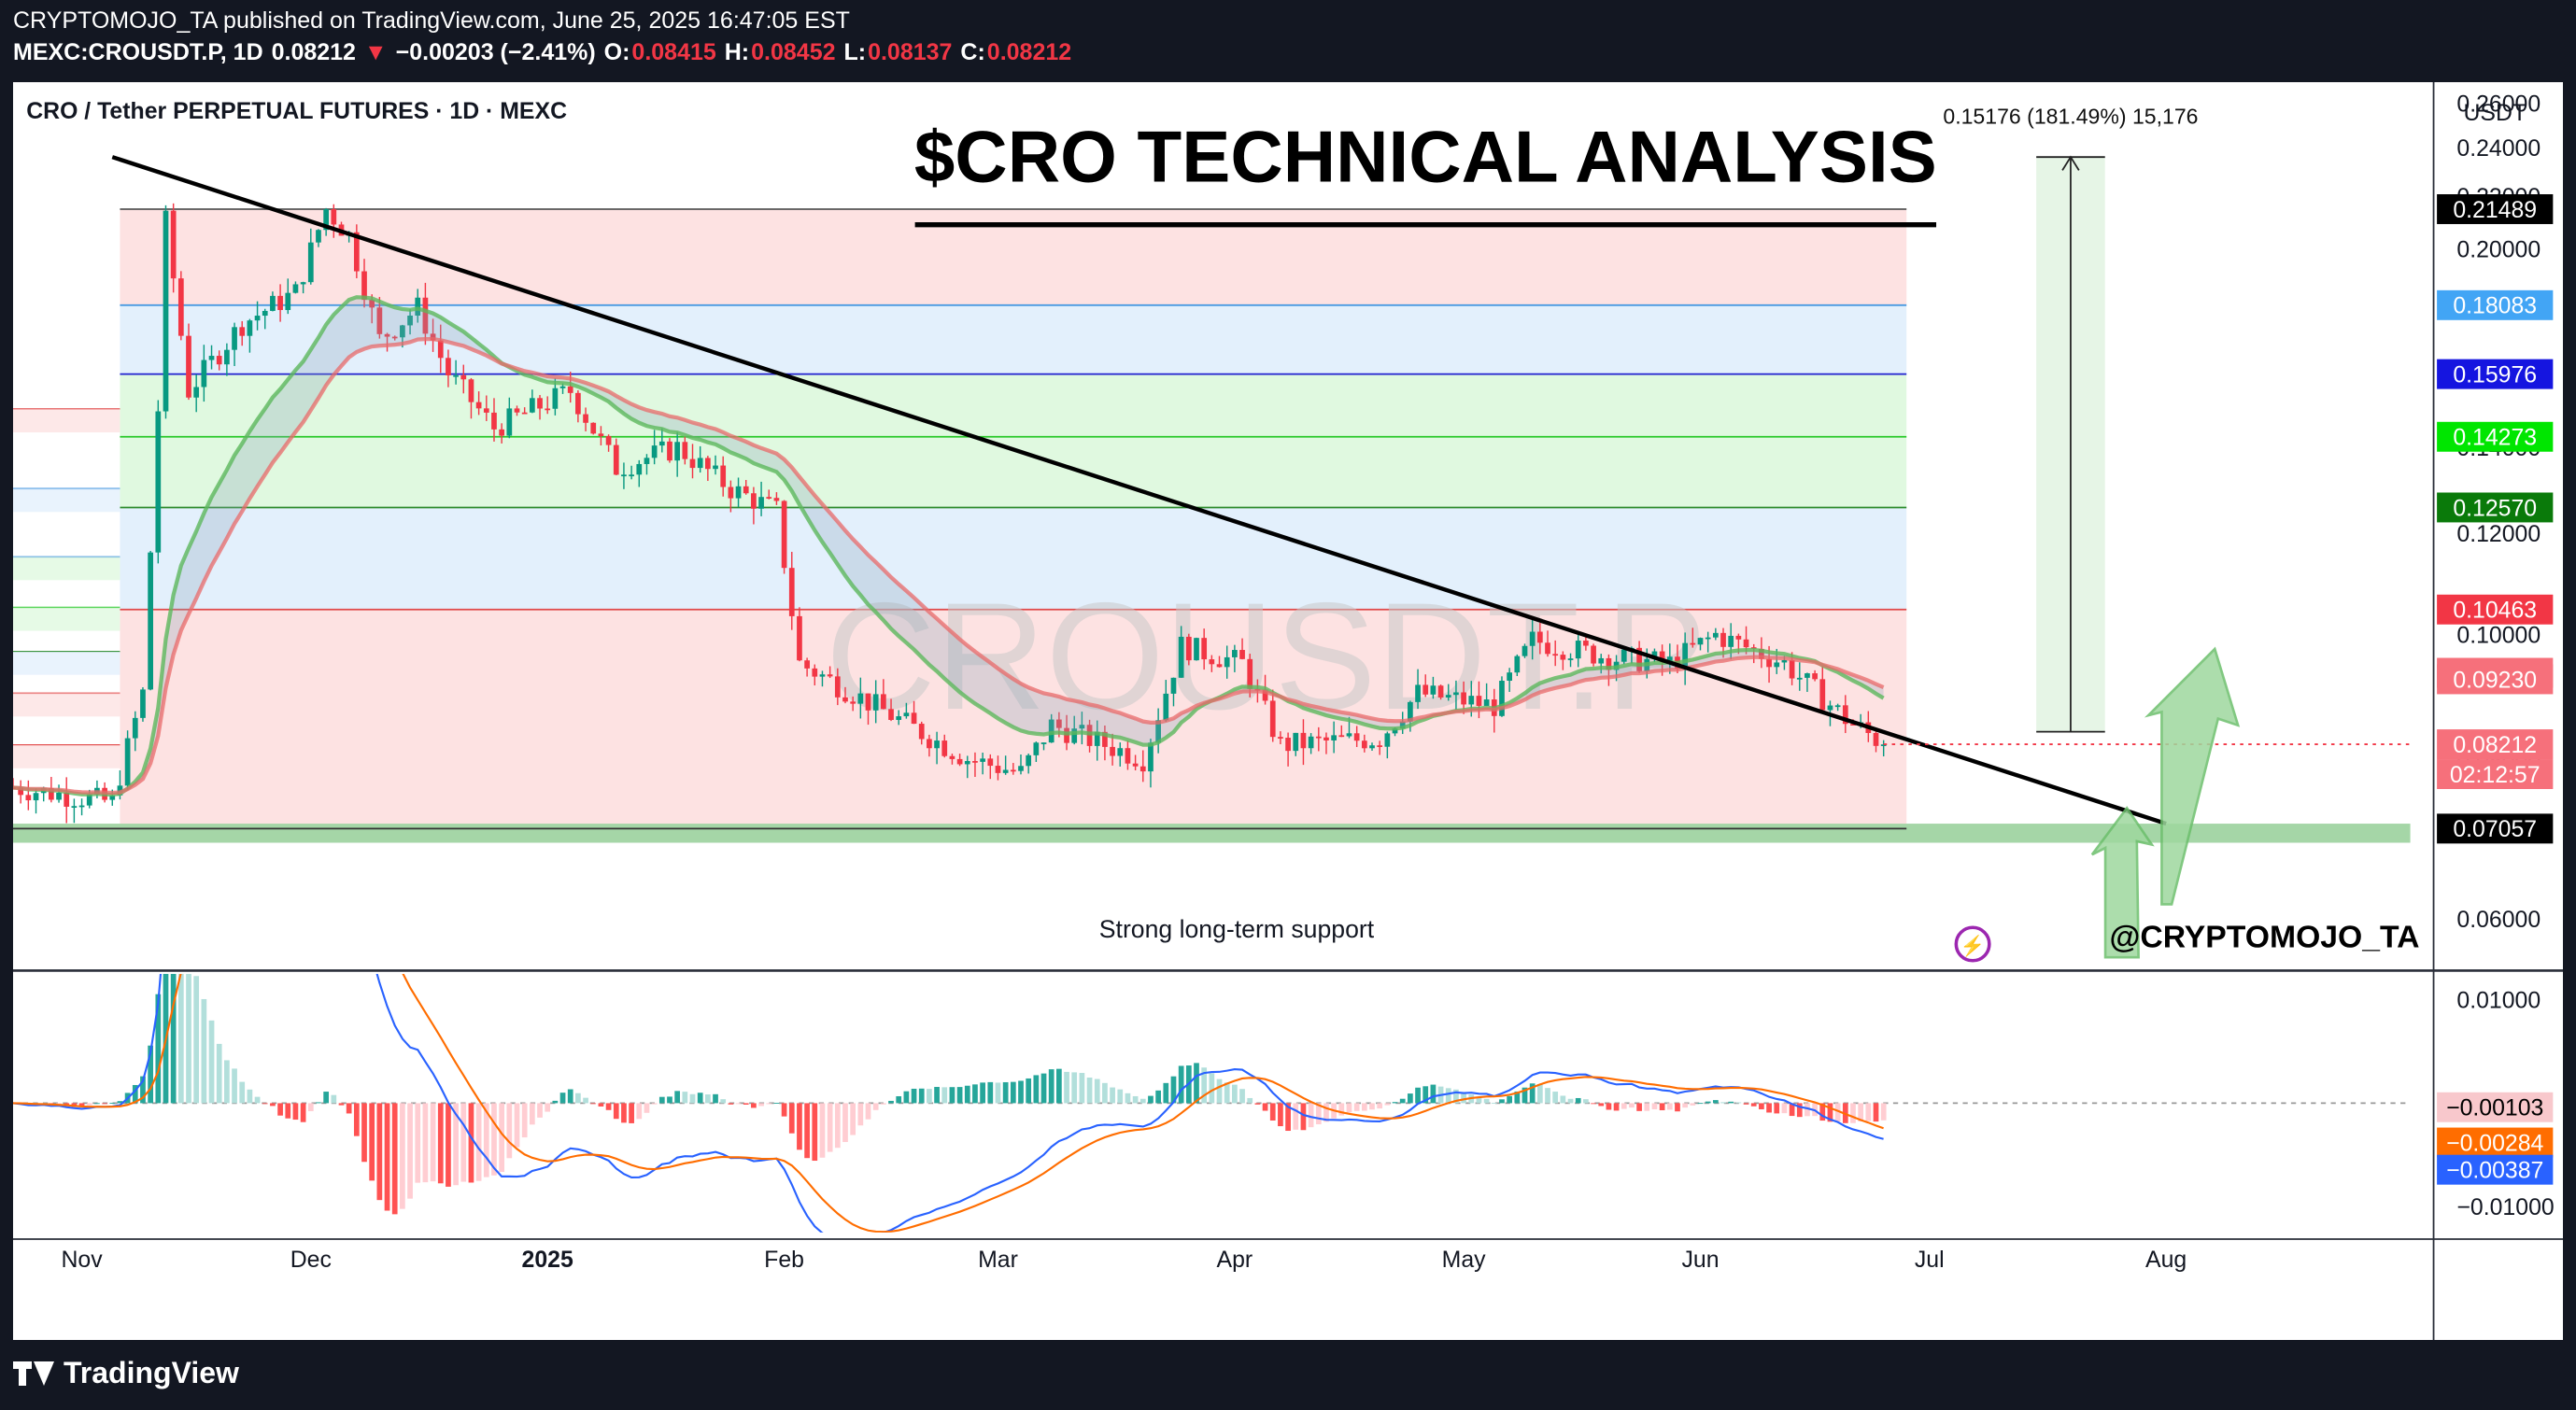 The height and width of the screenshot is (1410, 2576). I want to click on macd-tick-label: −0.01000, so click(2505, 1207).